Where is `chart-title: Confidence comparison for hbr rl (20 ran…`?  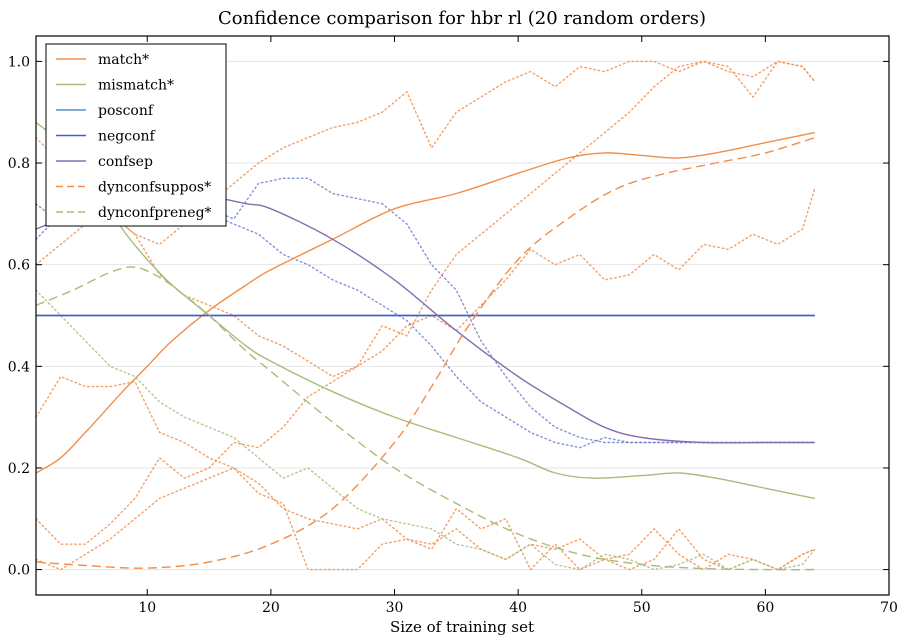 chart-title: Confidence comparison for hbr rl (20 ran… is located at coordinates (462, 18).